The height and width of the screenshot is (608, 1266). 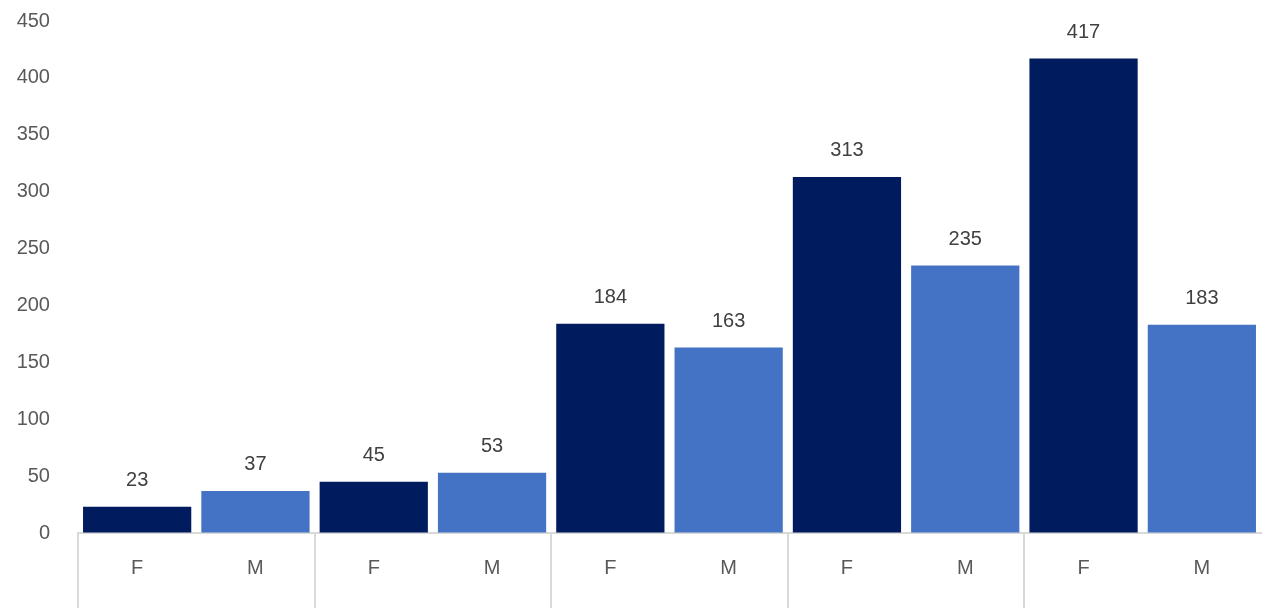 I want to click on data-label: 417, so click(x=1083, y=31).